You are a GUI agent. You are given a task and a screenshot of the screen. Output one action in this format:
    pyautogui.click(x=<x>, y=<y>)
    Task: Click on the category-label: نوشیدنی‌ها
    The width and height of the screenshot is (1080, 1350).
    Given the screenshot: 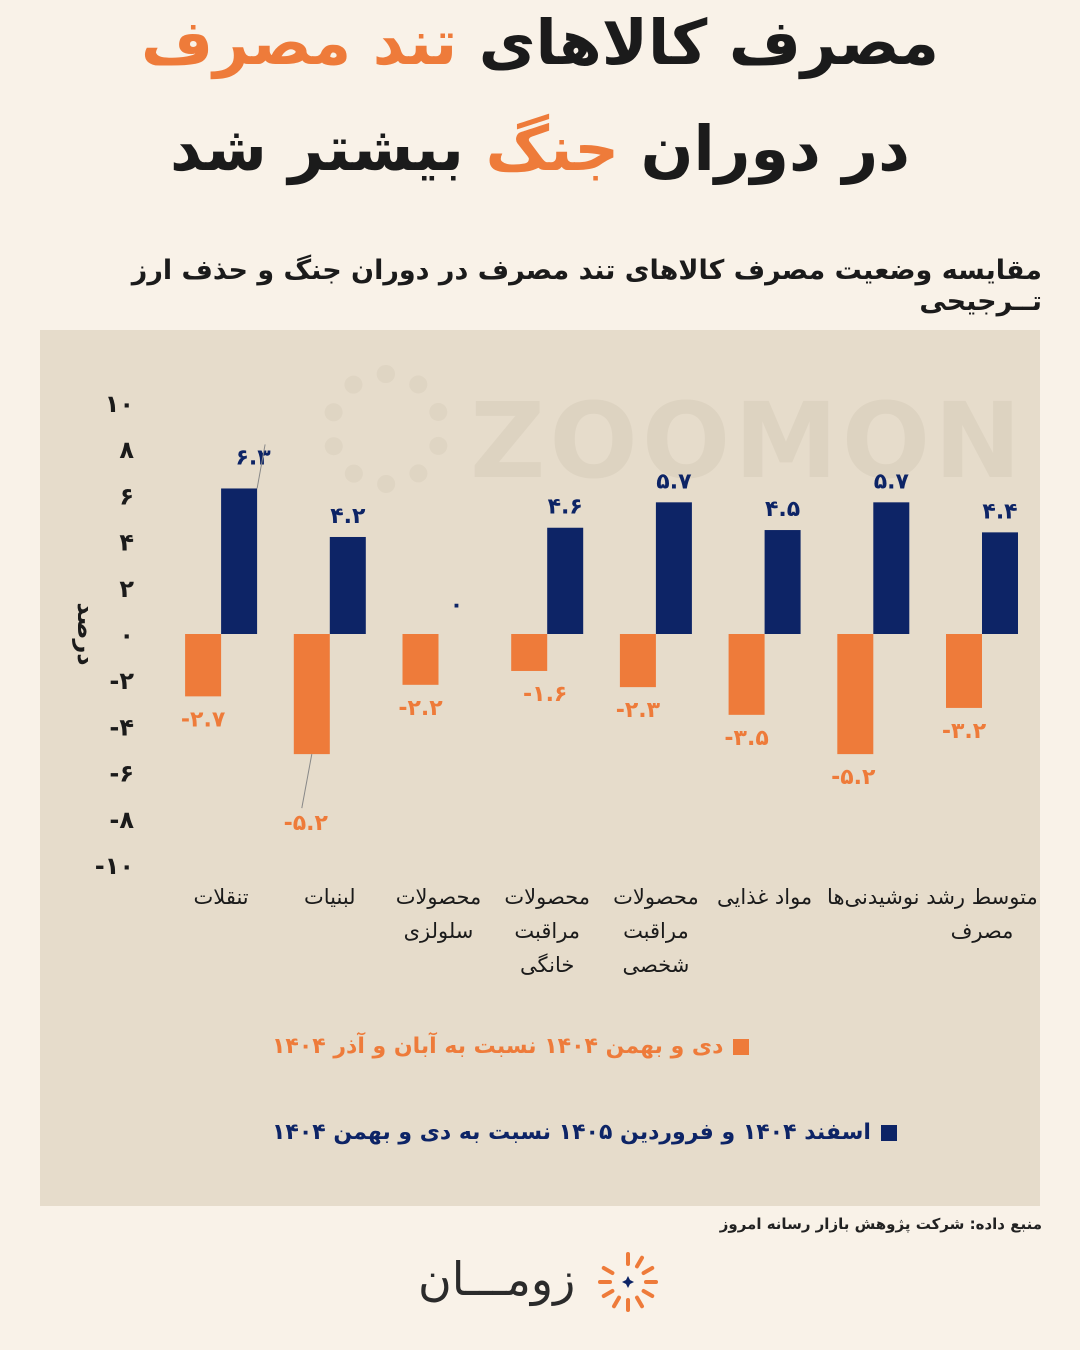 What is the action you would take?
    pyautogui.click(x=873, y=897)
    